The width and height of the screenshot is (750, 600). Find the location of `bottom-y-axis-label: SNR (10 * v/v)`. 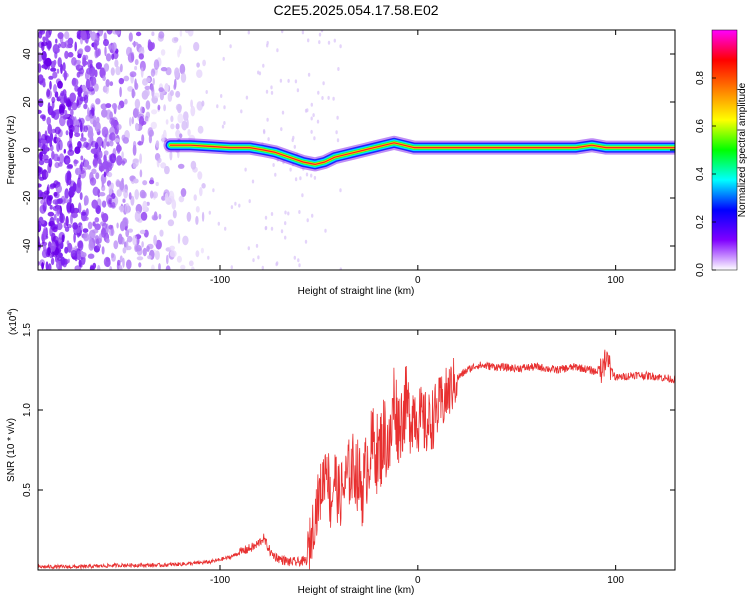

bottom-y-axis-label: SNR (10 * v/v) is located at coordinates (11, 450).